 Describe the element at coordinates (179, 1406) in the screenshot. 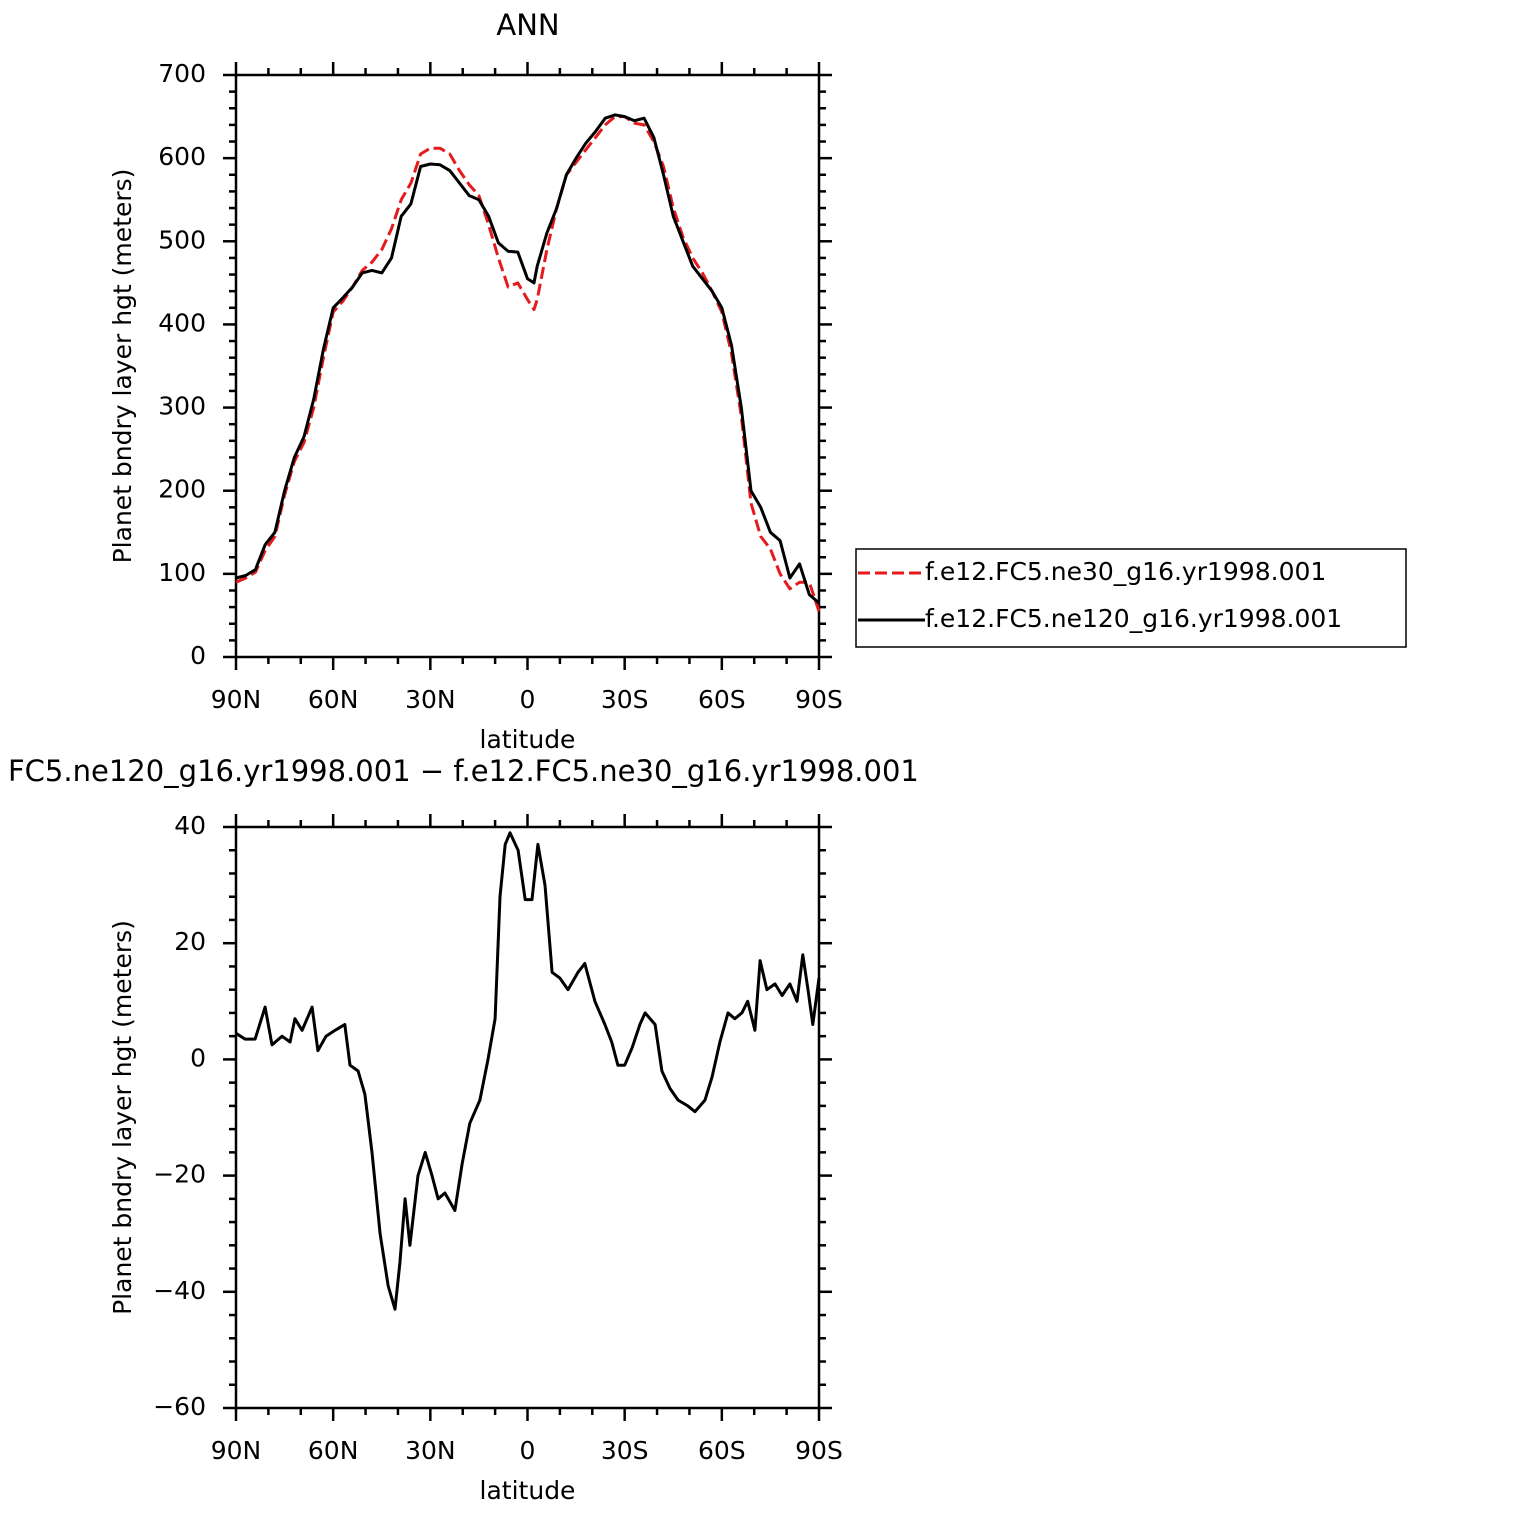

I see `y-tick-label: −60` at that location.